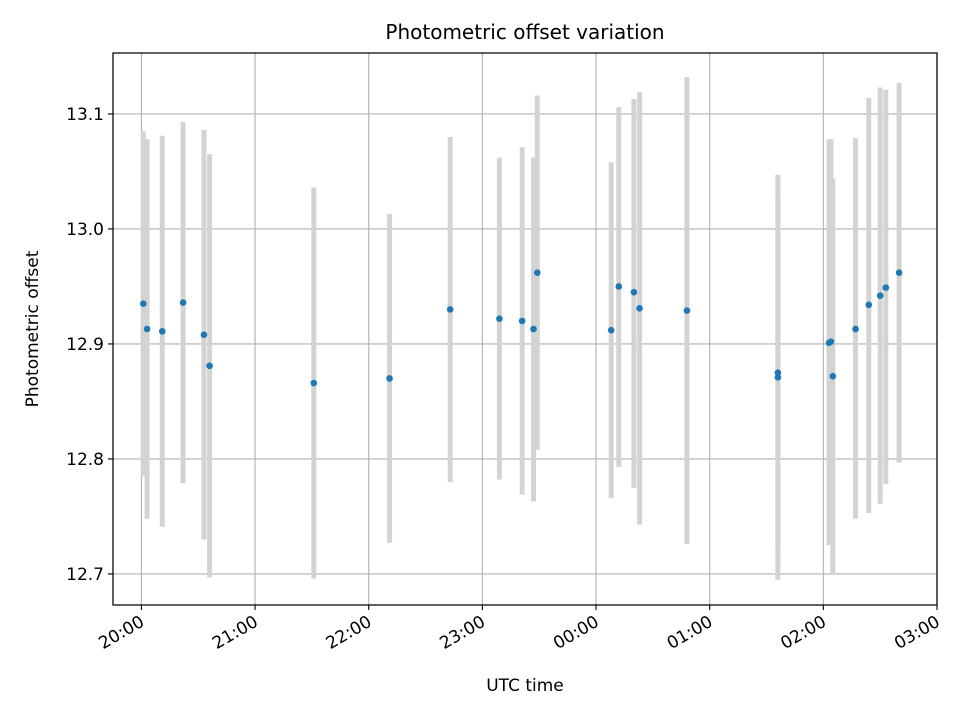  What do you see at coordinates (85, 460) in the screenshot?
I see `y-tick-label: 12.8` at bounding box center [85, 460].